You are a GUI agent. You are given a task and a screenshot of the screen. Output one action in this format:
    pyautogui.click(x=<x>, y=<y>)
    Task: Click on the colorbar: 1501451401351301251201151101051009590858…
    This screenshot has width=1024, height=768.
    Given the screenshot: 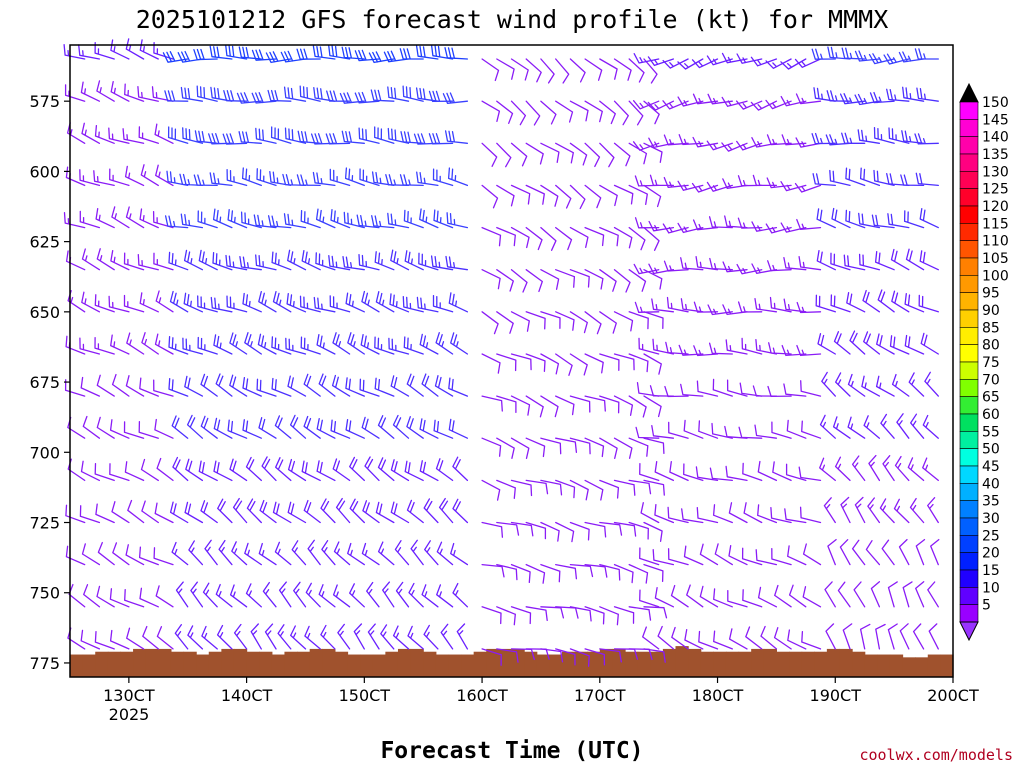 What is the action you would take?
    pyautogui.click(x=984, y=362)
    